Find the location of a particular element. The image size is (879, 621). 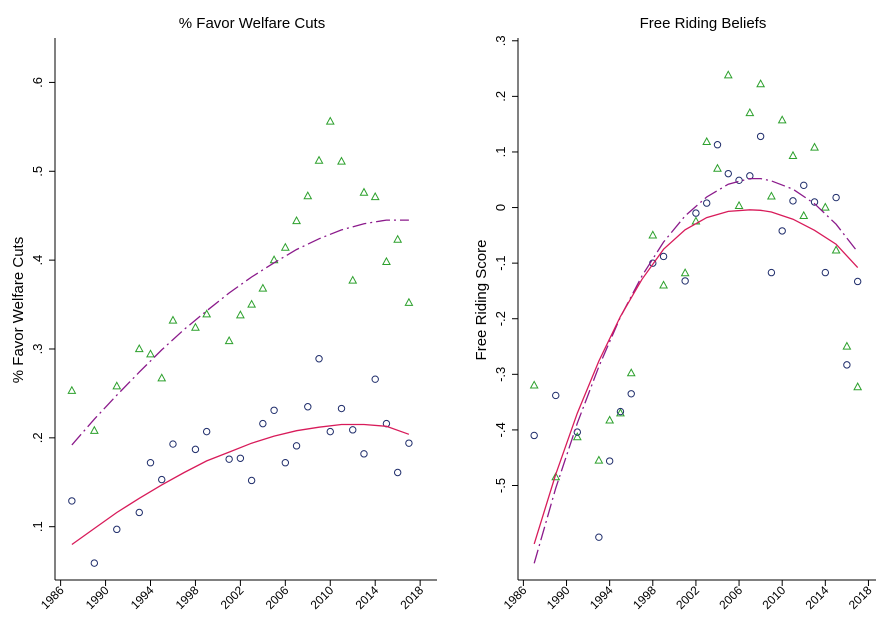

free-riding-x-tick-label: 1986 is located at coordinates (515, 597).